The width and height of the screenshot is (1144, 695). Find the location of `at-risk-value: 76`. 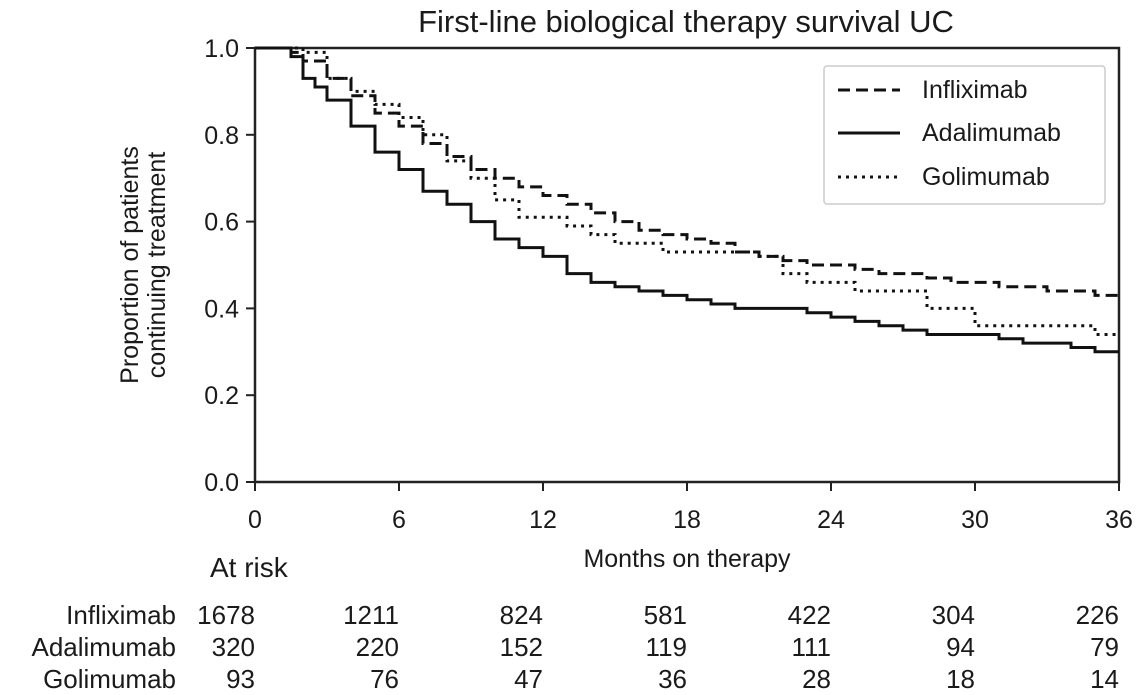

at-risk-value: 76 is located at coordinates (384, 679).